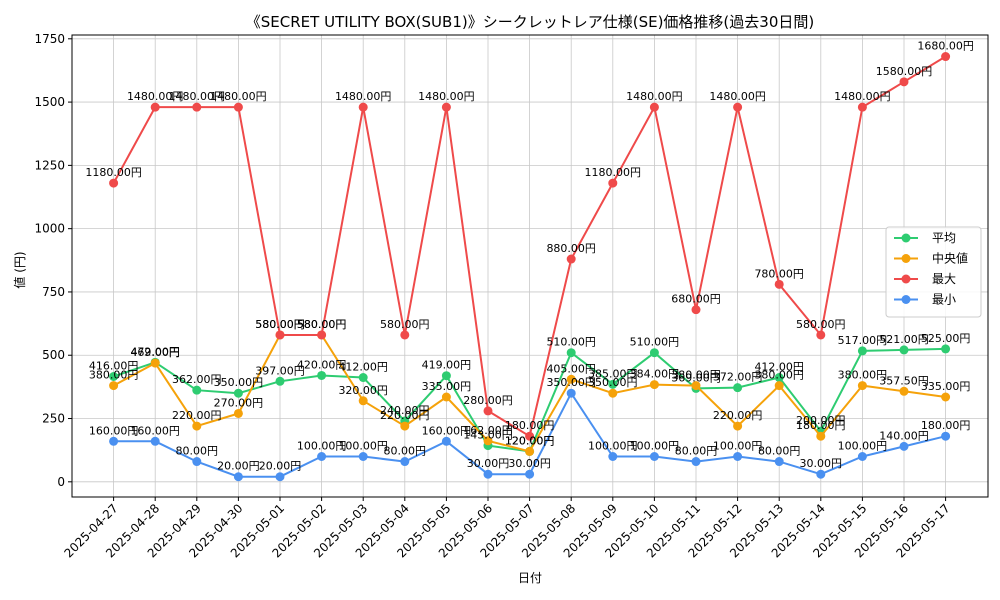  What do you see at coordinates (322, 364) in the screenshot?
I see `data-label: 420.00円` at bounding box center [322, 364].